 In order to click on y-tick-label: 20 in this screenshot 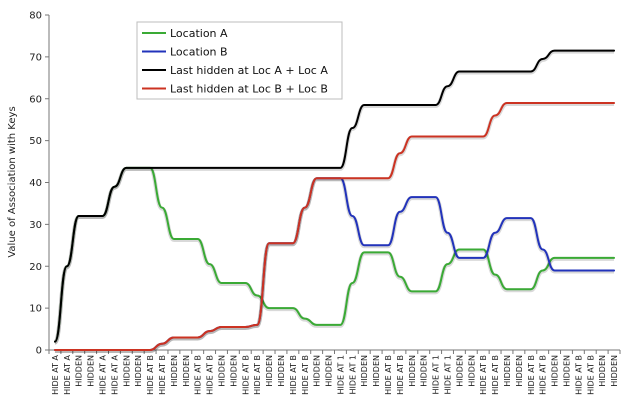, I will do `click(35, 267)`.